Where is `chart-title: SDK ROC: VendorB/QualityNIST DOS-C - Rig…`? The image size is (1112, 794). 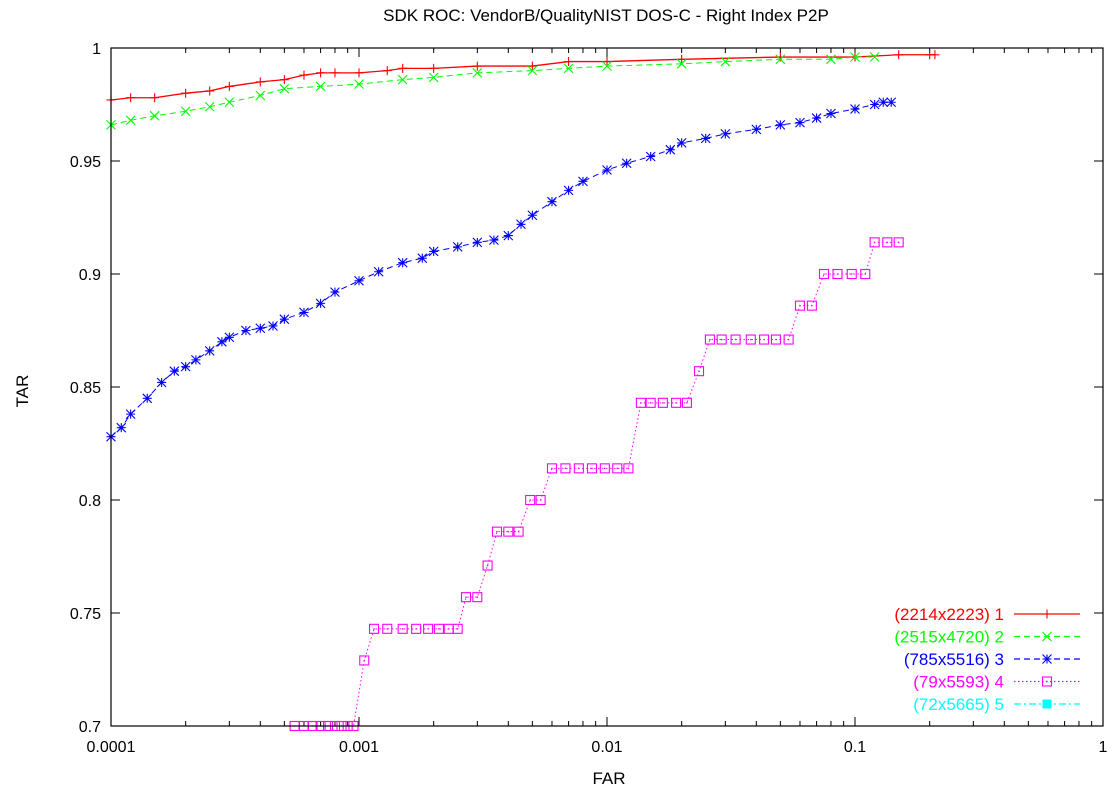 chart-title: SDK ROC: VendorB/QualityNIST DOS-C - Rig… is located at coordinates (606, 15).